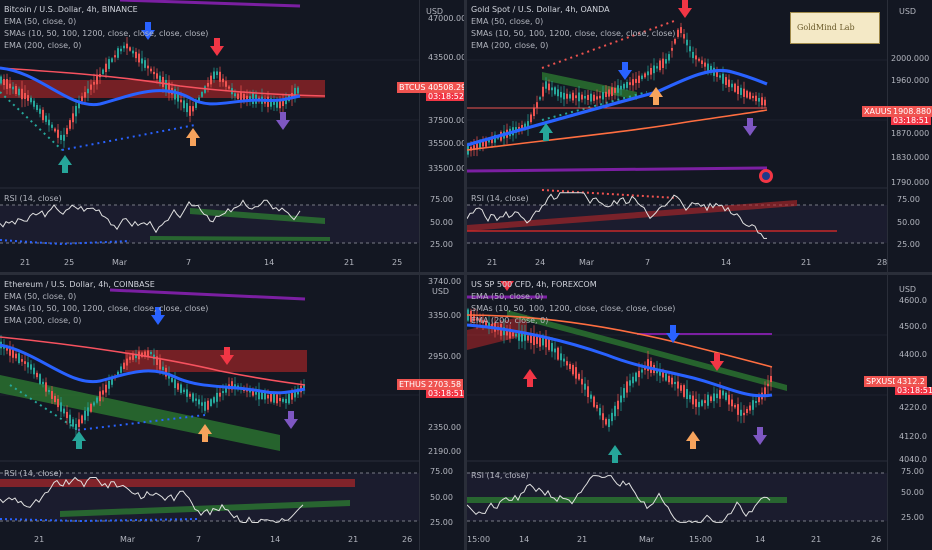 Image resolution: width=932 pixels, height=550 pixels. I want to click on vertical-divider, so click(465, 275).